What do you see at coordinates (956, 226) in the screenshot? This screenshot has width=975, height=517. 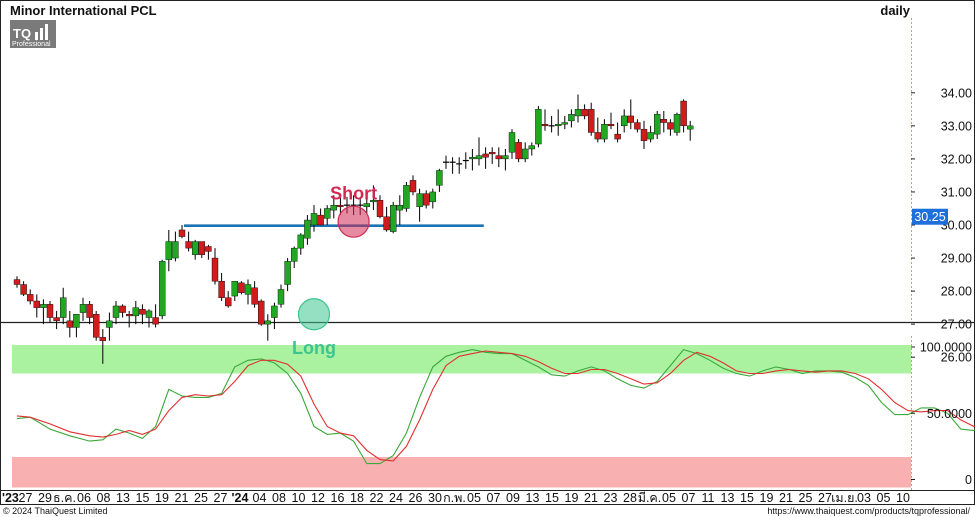 I see `price-tick-label: 30.00` at bounding box center [956, 226].